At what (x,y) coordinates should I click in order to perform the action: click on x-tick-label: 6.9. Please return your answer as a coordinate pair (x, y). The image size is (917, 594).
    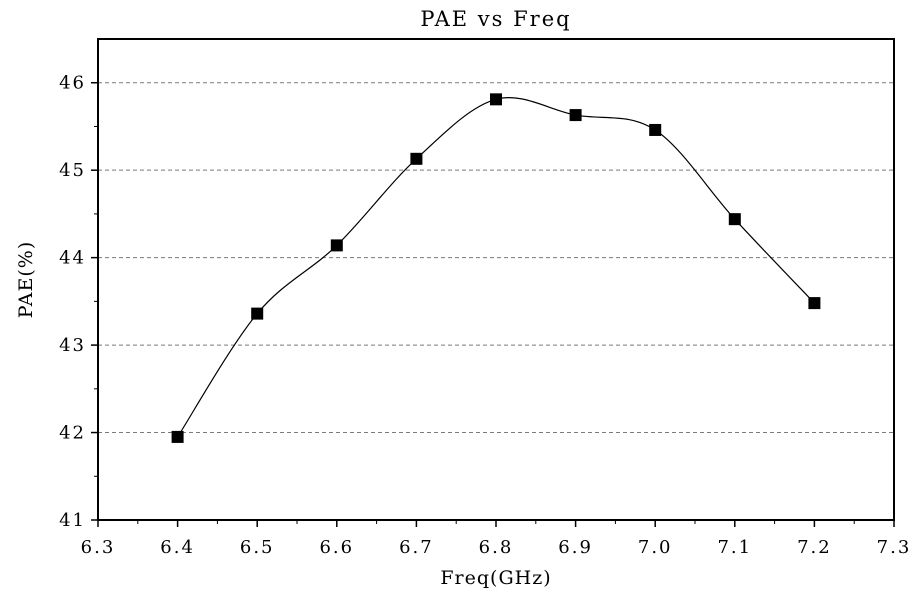
    Looking at the image, I should click on (575, 547).